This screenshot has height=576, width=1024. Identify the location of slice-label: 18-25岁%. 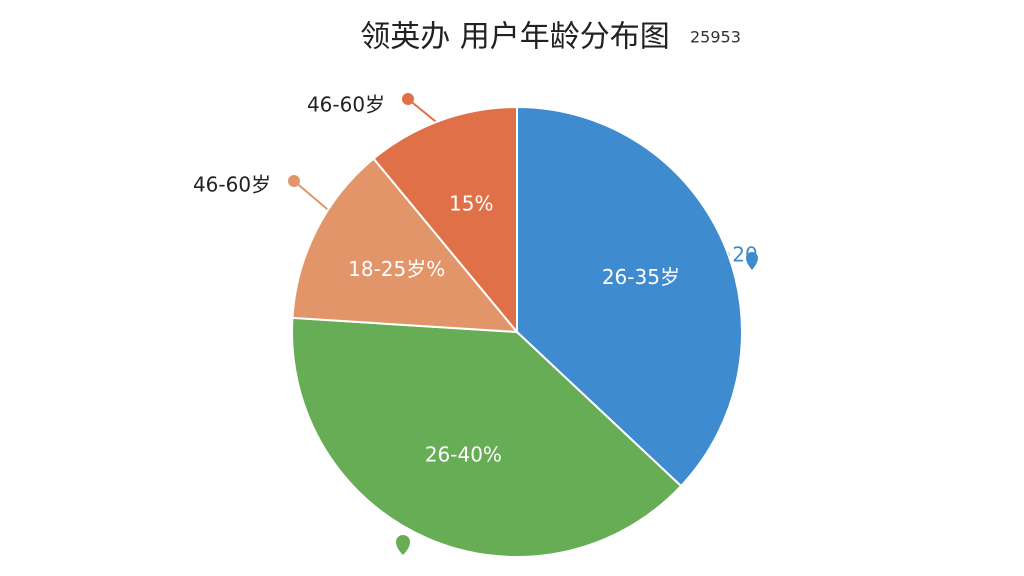
(396, 269).